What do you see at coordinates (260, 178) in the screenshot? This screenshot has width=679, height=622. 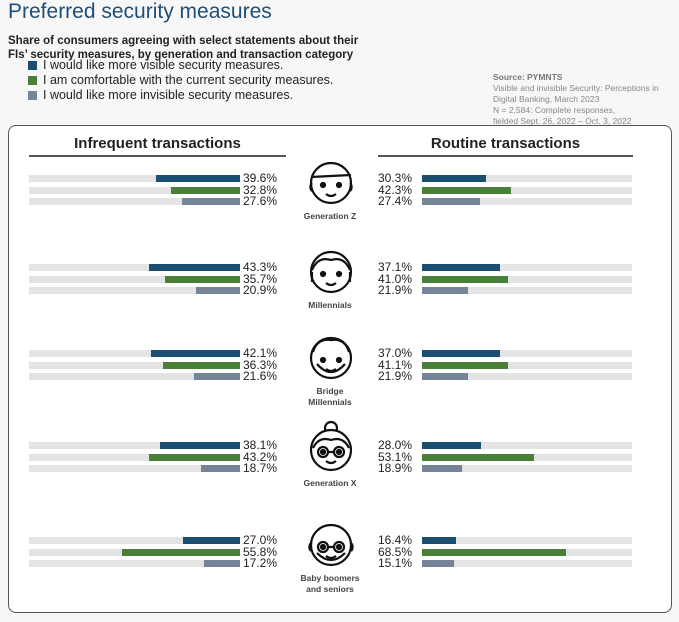 I see `value-label: 39.6%` at bounding box center [260, 178].